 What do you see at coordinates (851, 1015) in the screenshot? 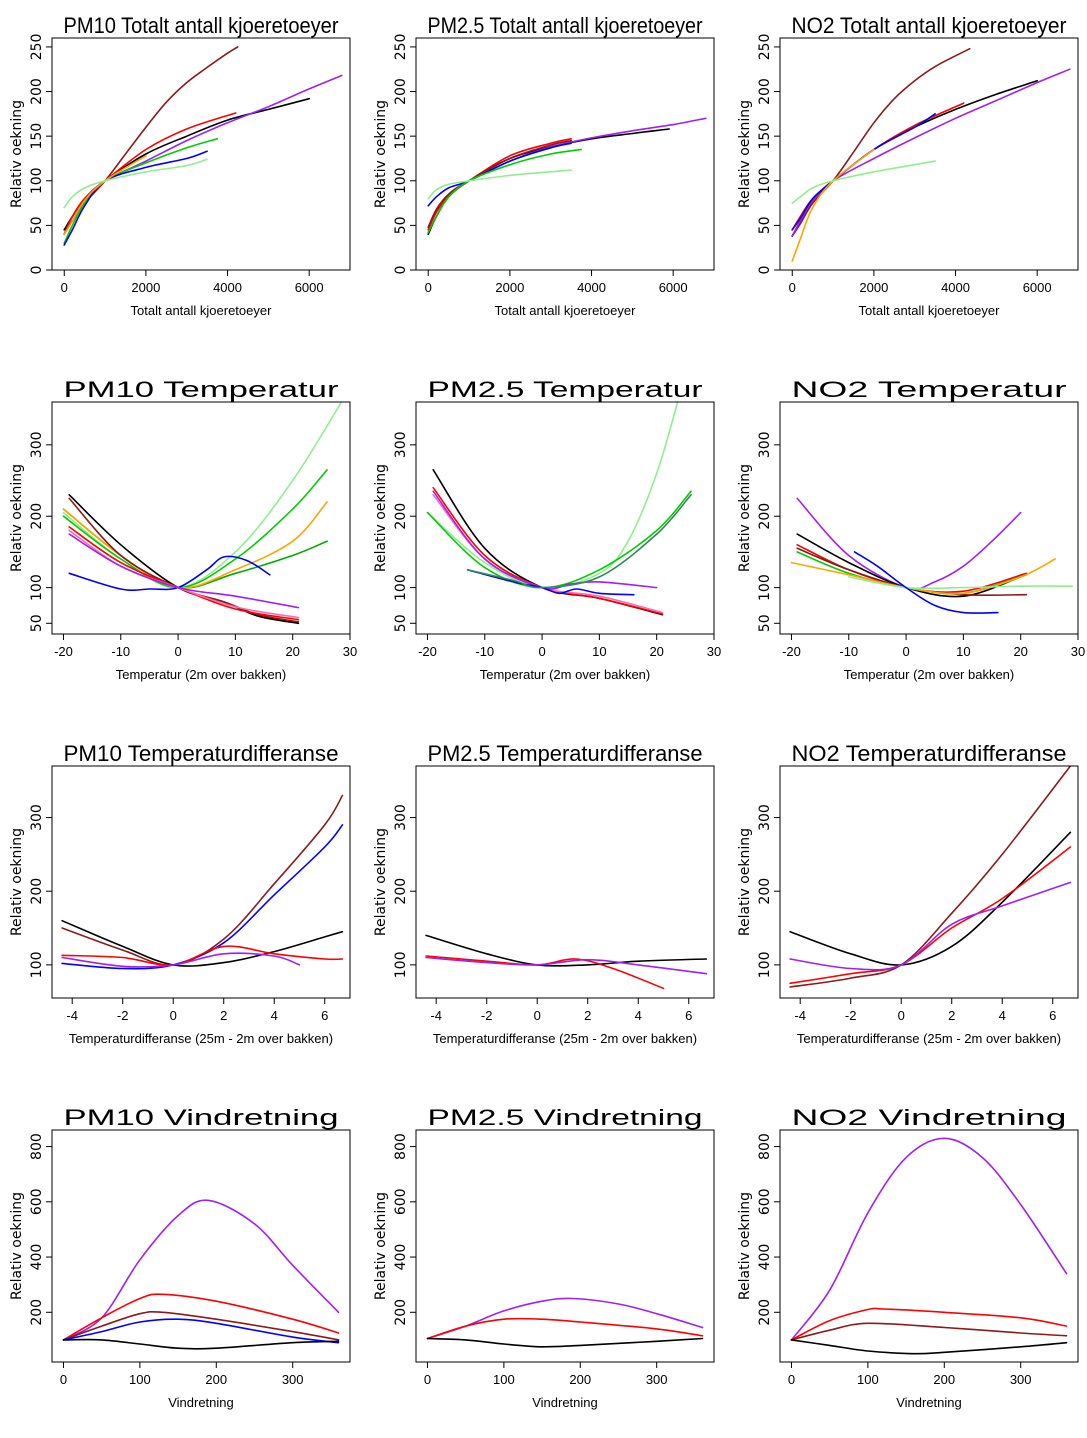
I see `x-tick-label: -2` at bounding box center [851, 1015].